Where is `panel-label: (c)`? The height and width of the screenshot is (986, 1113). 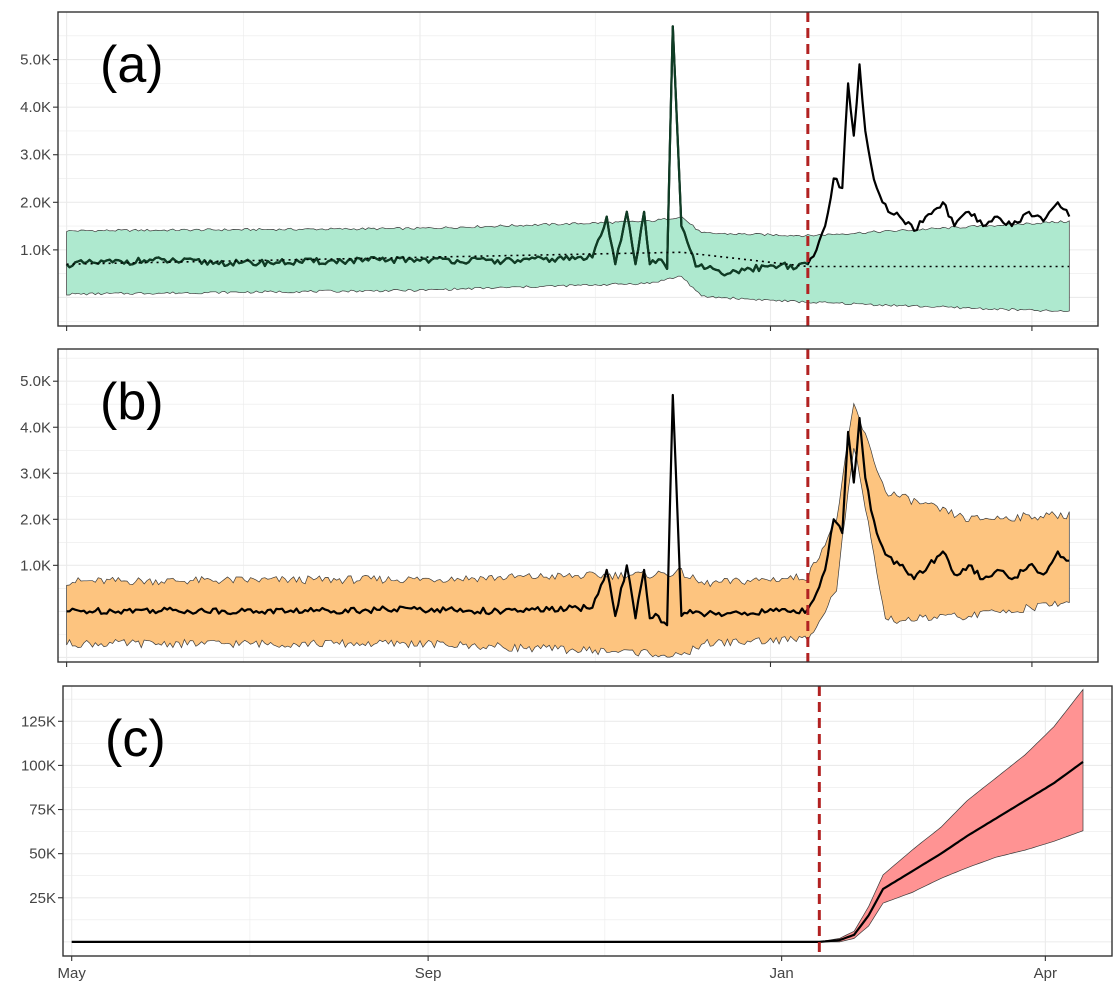
panel-label: (c) is located at coordinates (135, 739).